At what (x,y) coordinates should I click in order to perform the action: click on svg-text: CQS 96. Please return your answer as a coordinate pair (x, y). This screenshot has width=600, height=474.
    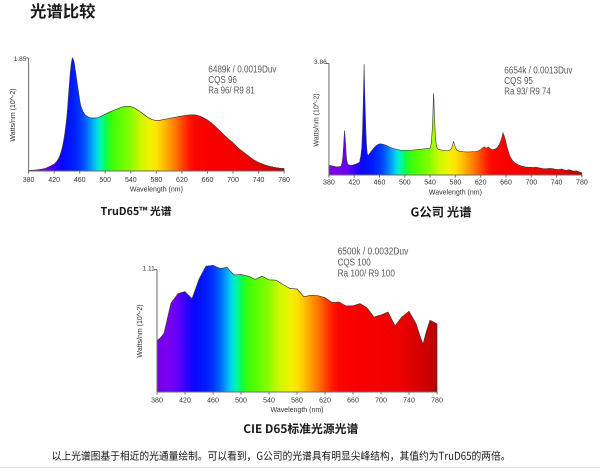
    Looking at the image, I should click on (222, 80).